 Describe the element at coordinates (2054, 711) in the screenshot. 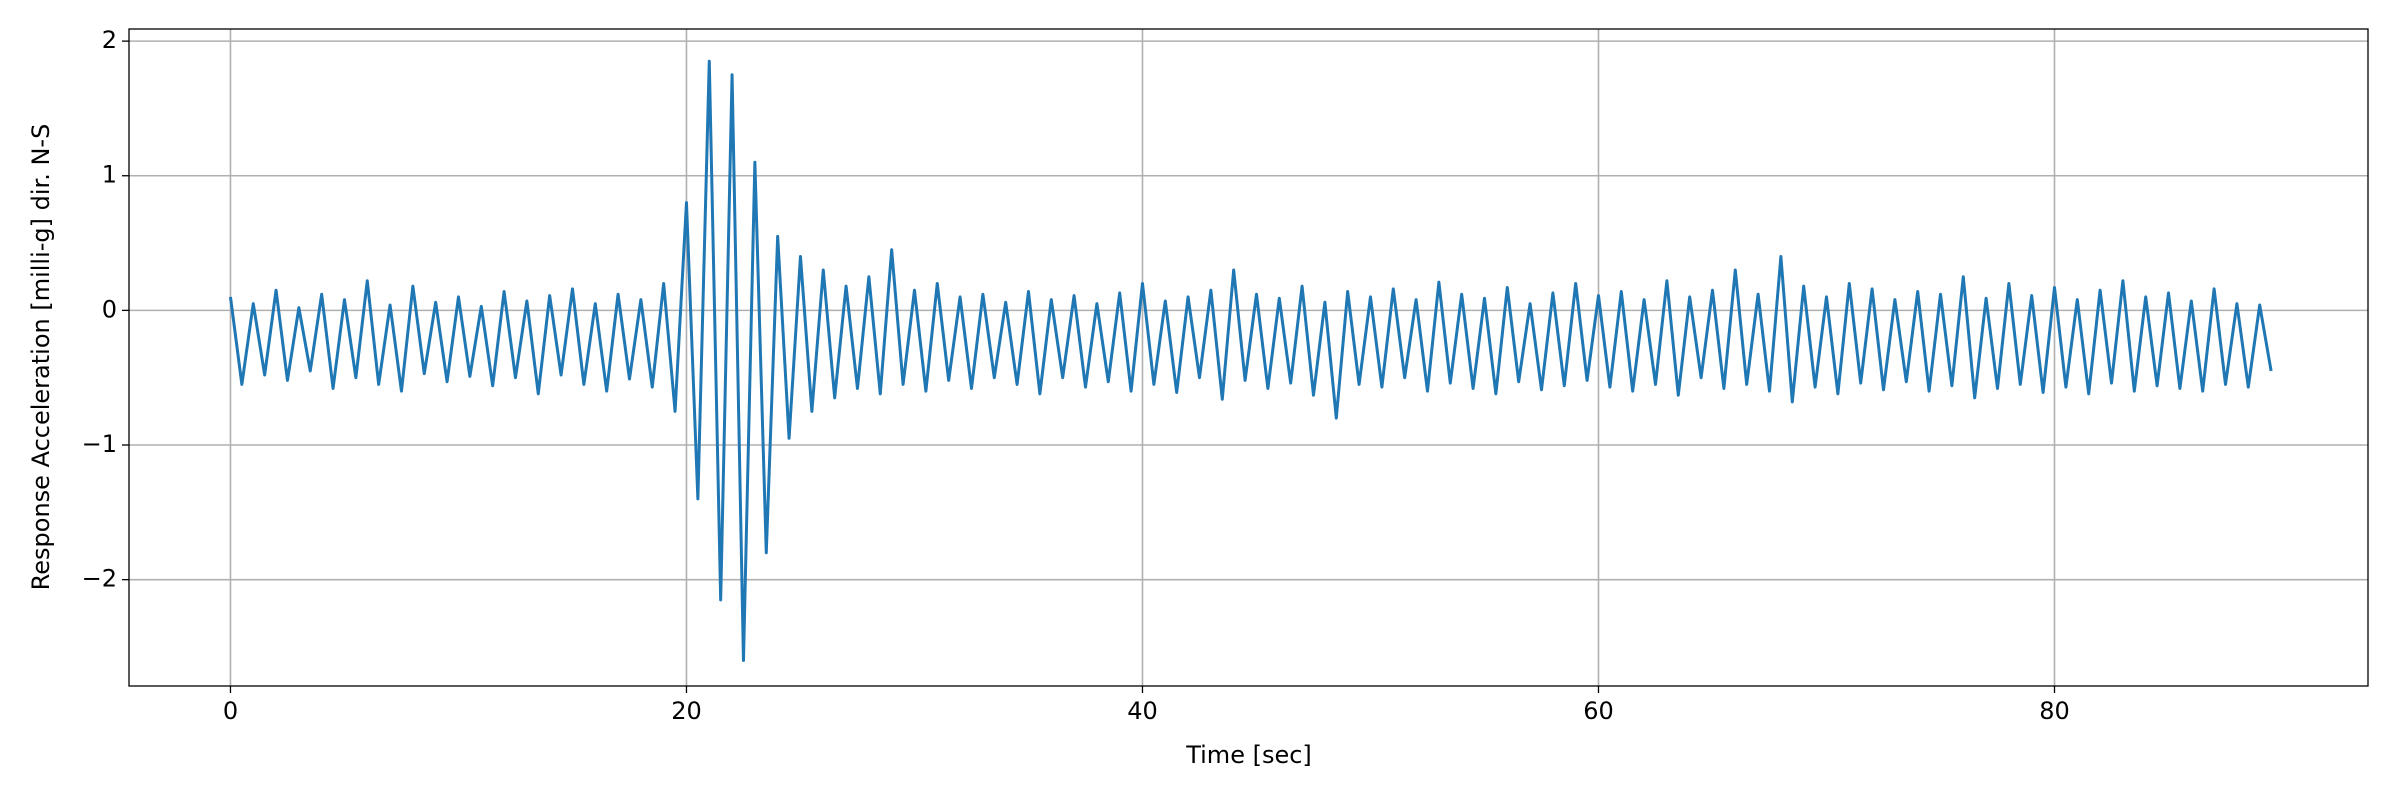

I see `x-tick-label: 80` at that location.